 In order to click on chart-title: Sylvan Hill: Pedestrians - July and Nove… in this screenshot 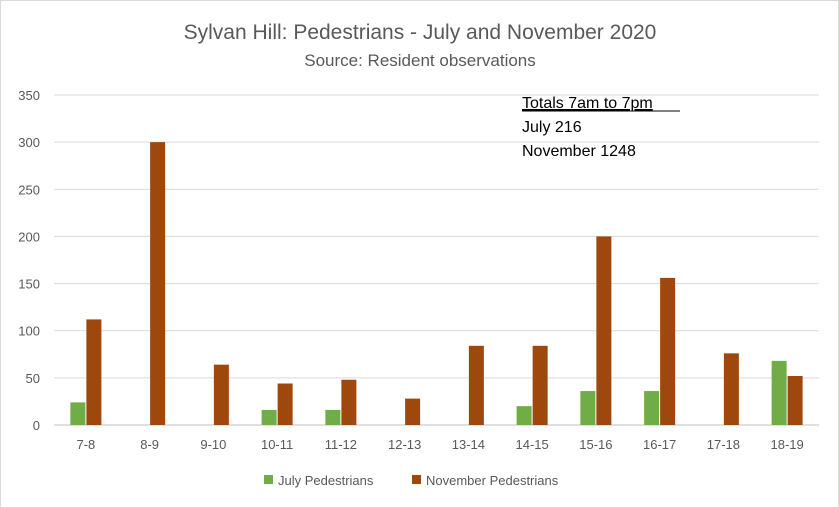, I will do `click(420, 32)`.